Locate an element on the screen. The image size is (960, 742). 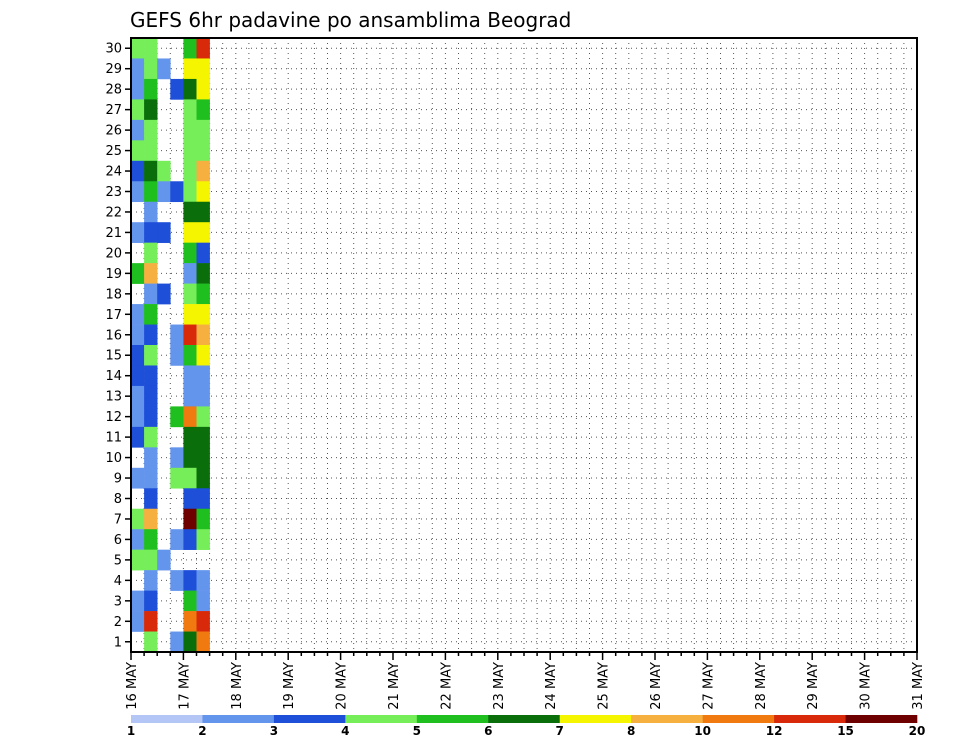
x-tick-label: 22 MAY is located at coordinates (446, 686).